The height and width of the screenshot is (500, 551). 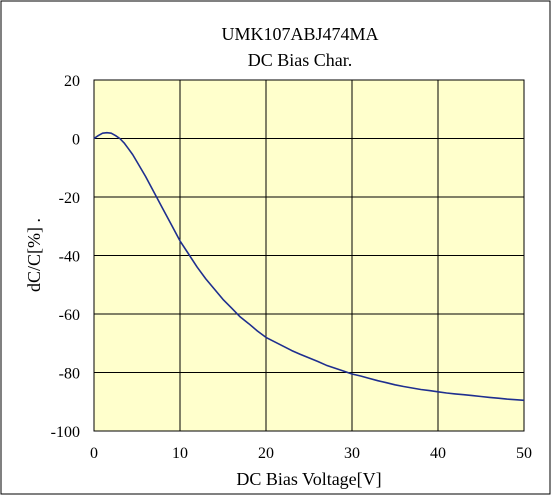 What do you see at coordinates (94, 453) in the screenshot?
I see `x-tick-label: 0` at bounding box center [94, 453].